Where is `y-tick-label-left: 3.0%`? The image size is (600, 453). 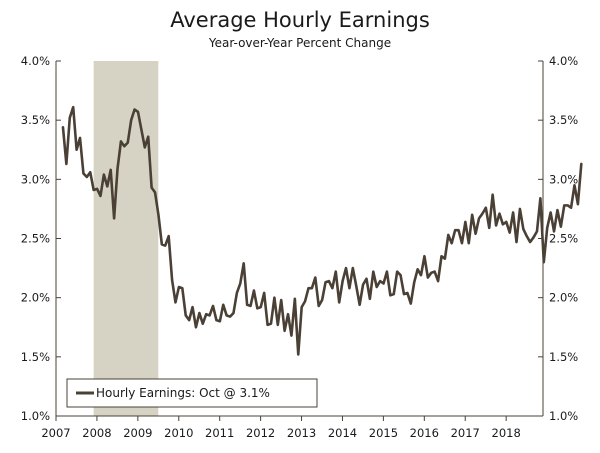 y-tick-label-left: 3.0% is located at coordinates (35, 179).